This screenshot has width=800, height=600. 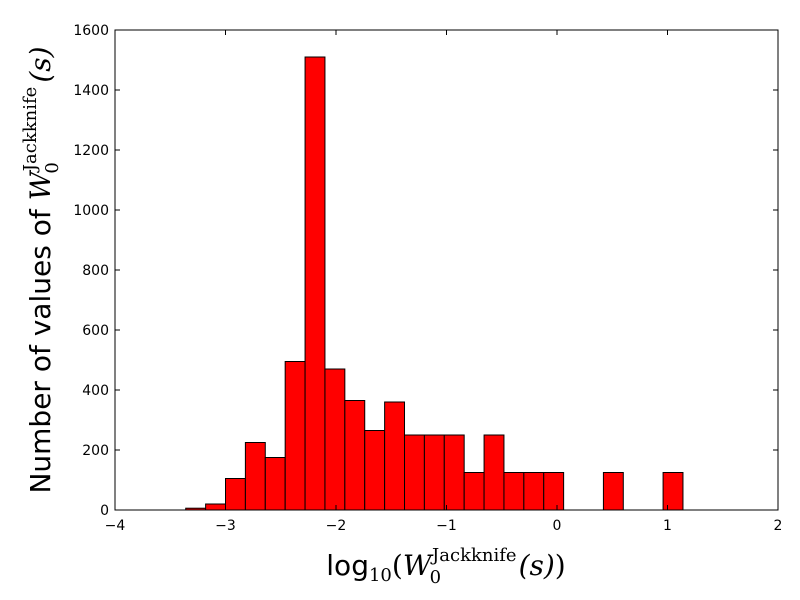 What do you see at coordinates (91, 91) in the screenshot?
I see `y-tick-label-7: 1400` at bounding box center [91, 91].